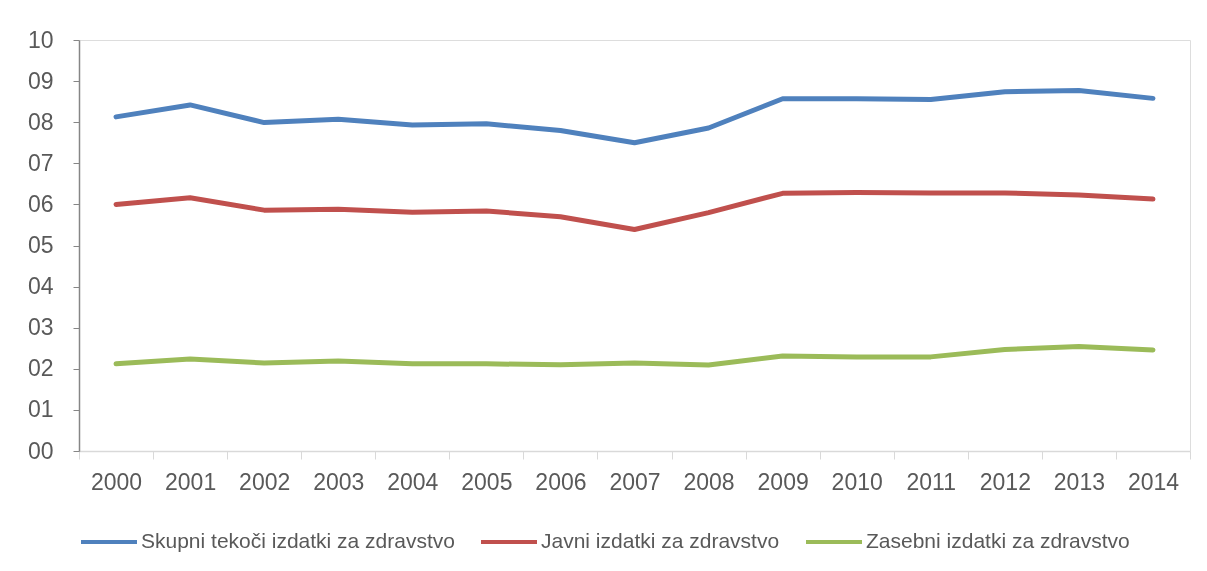 This screenshot has height=571, width=1207. I want to click on x-tick-label: 2009, so click(783, 481).